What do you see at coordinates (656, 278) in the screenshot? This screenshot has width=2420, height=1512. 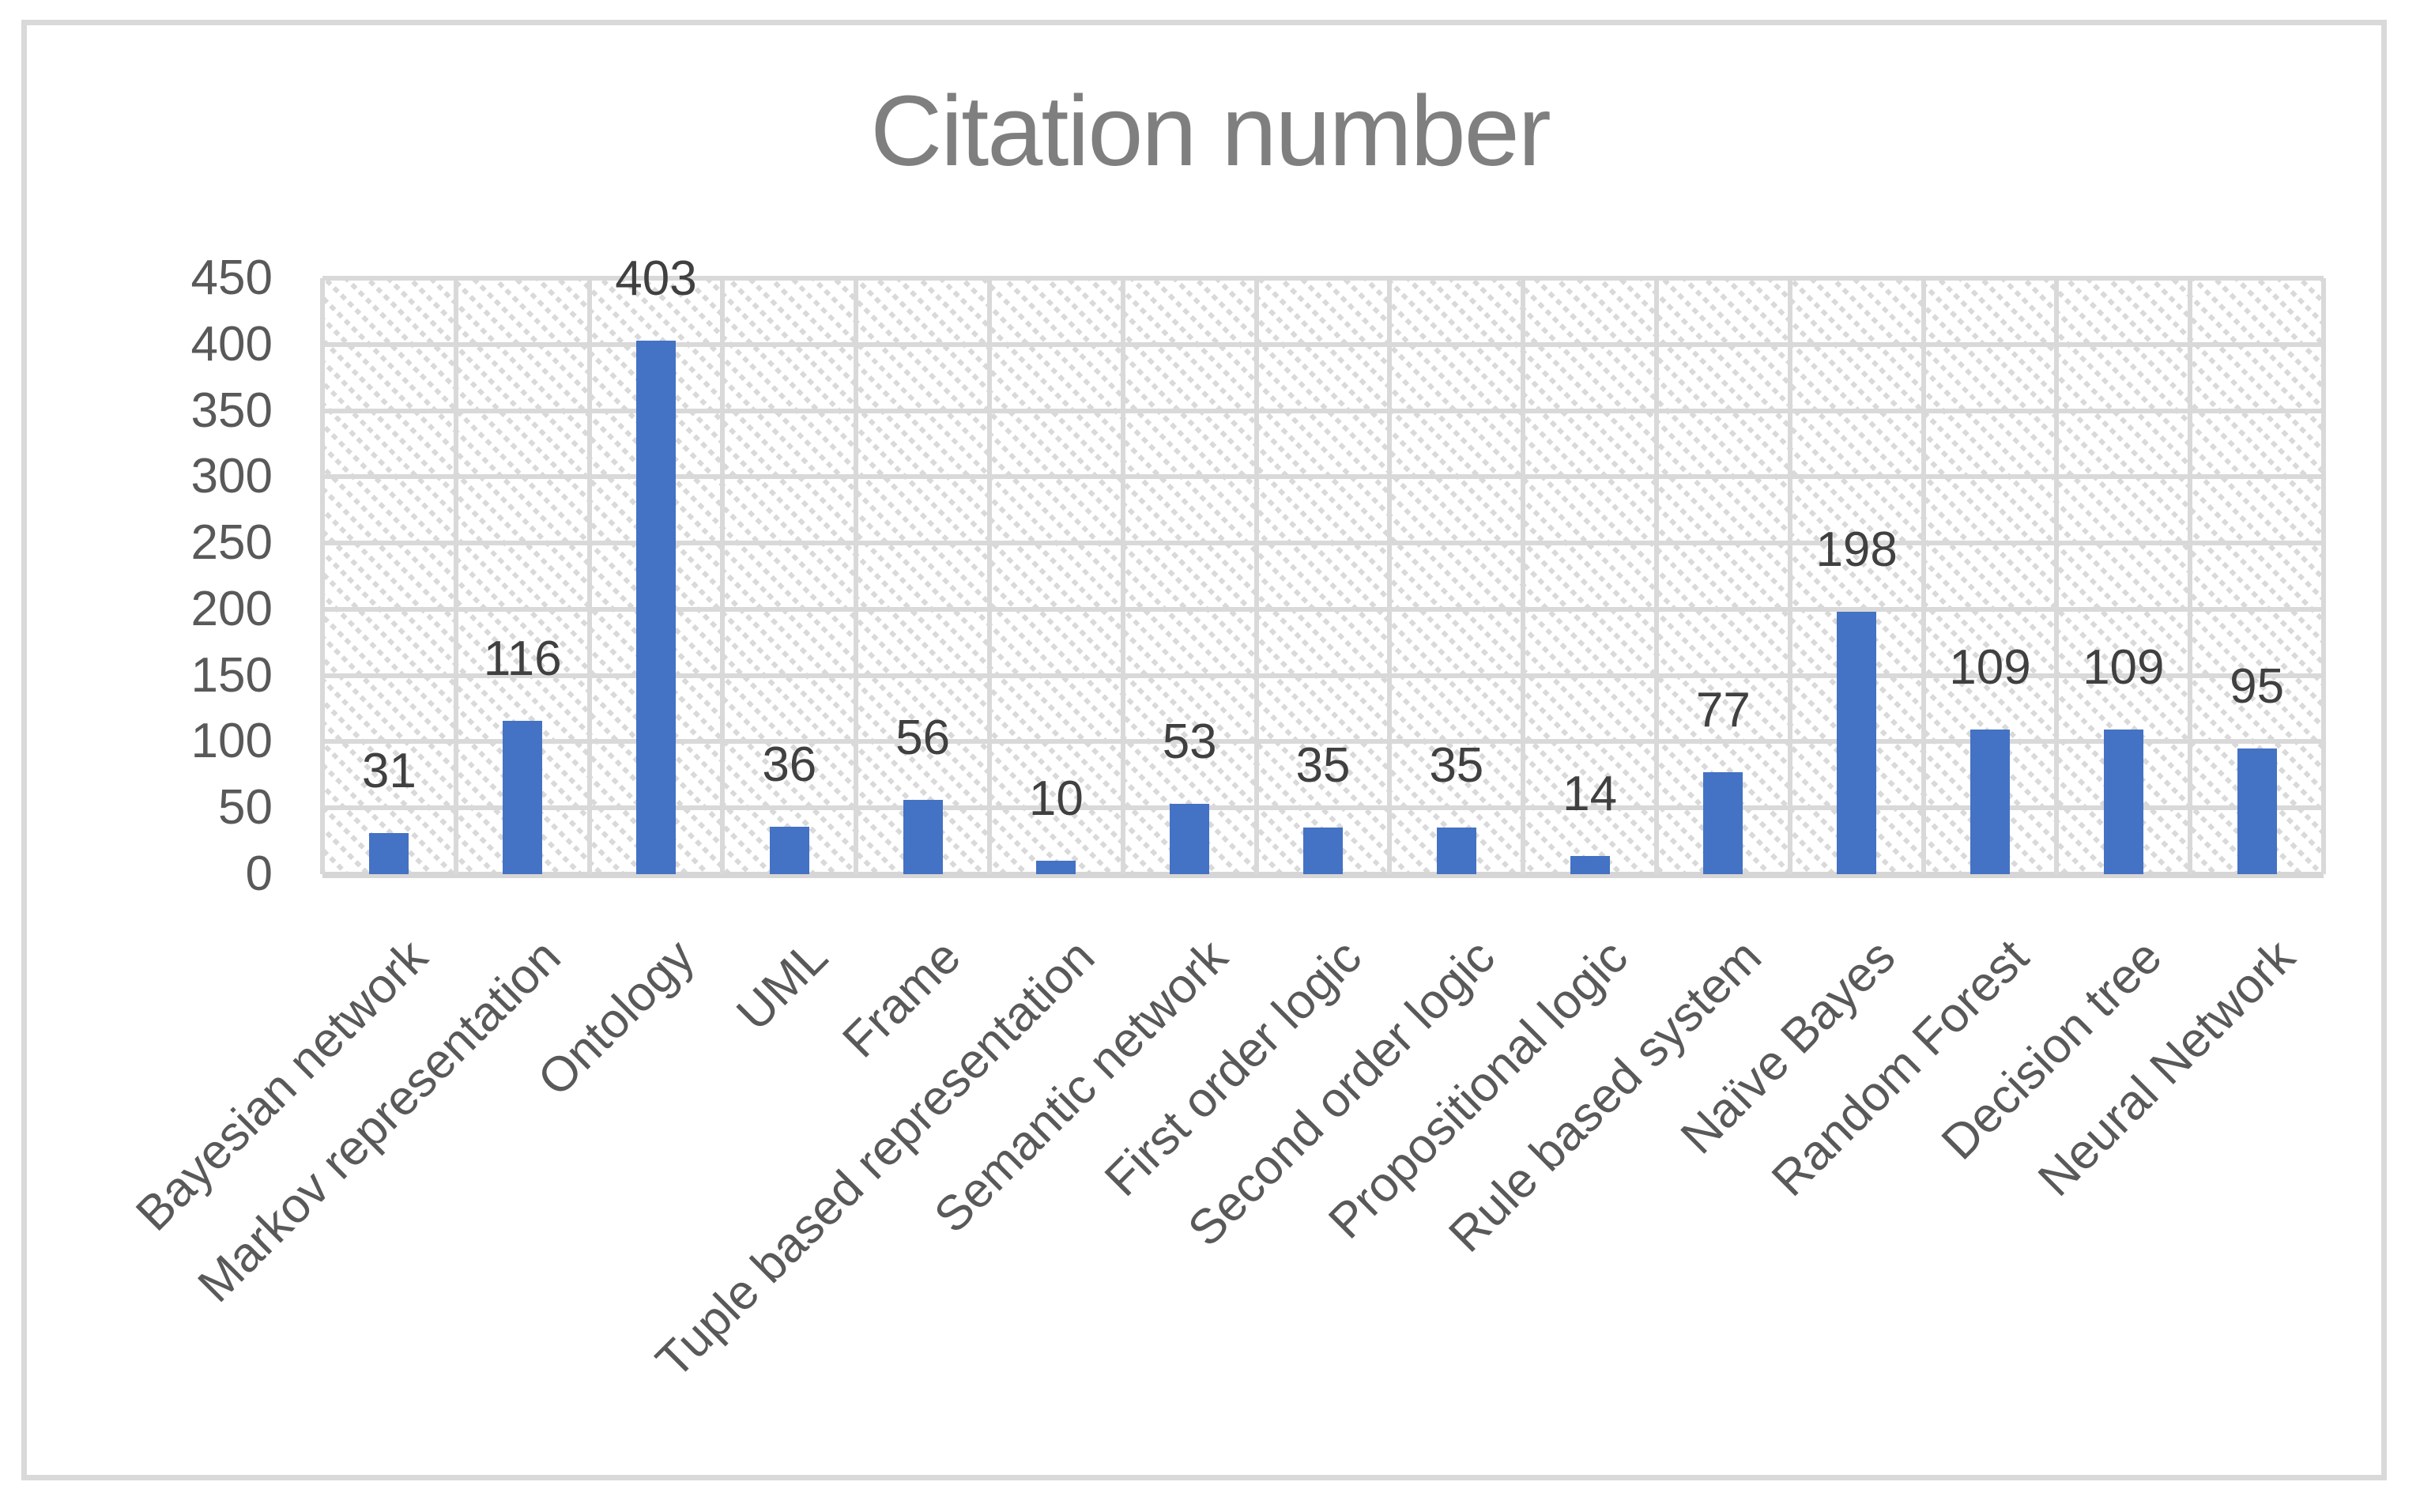 I see `bar-value-label: 403` at bounding box center [656, 278].